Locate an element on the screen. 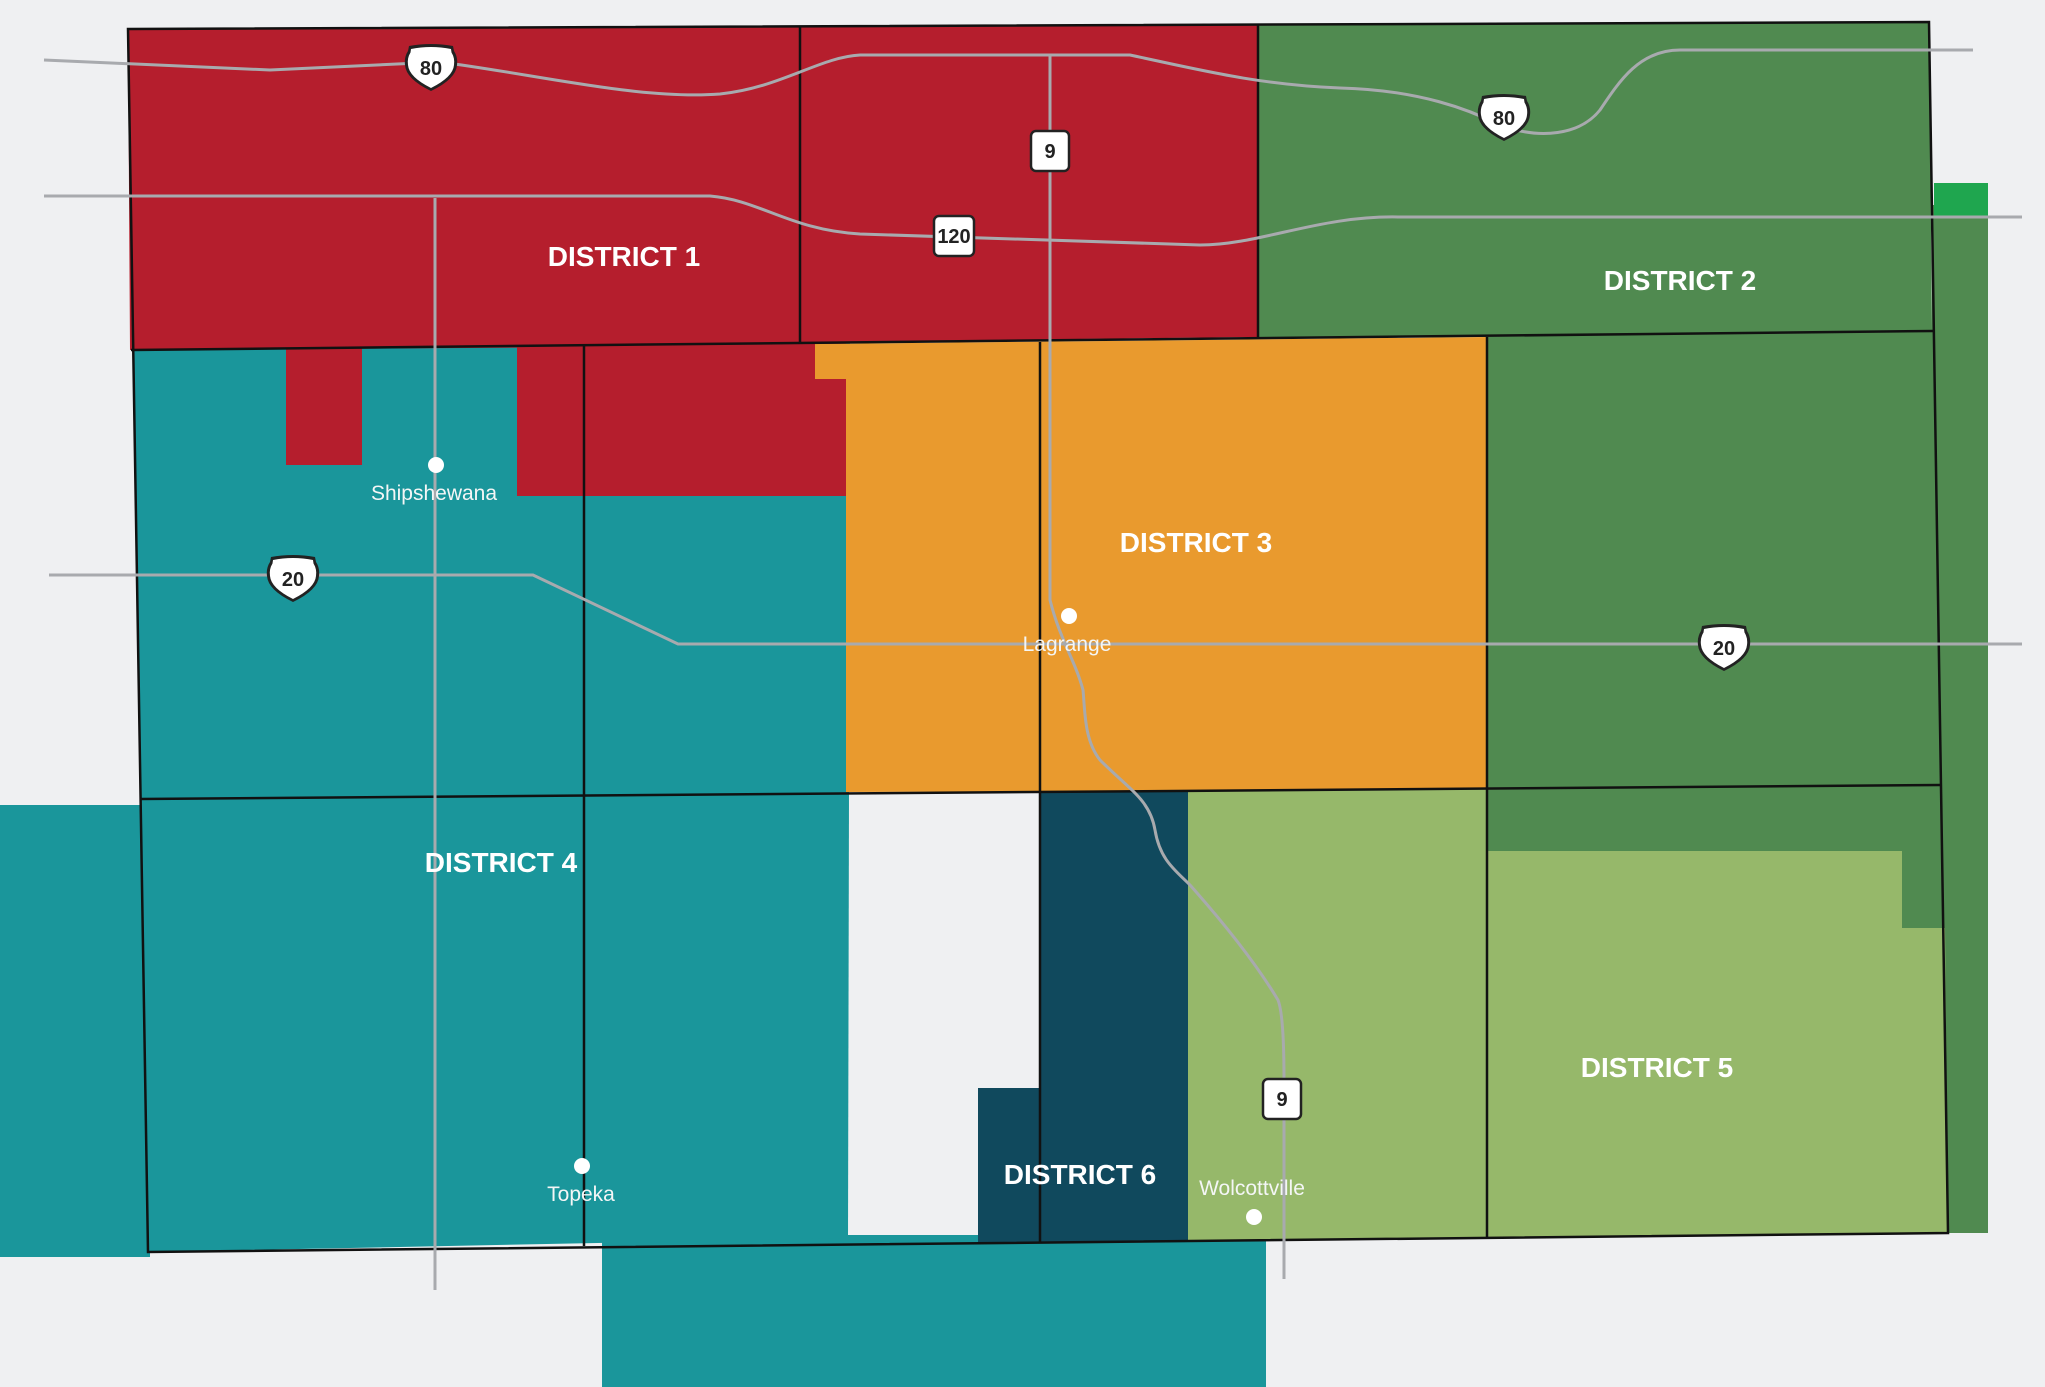 The width and height of the screenshot is (2045, 1387). shield-label: 120 is located at coordinates (953, 237).